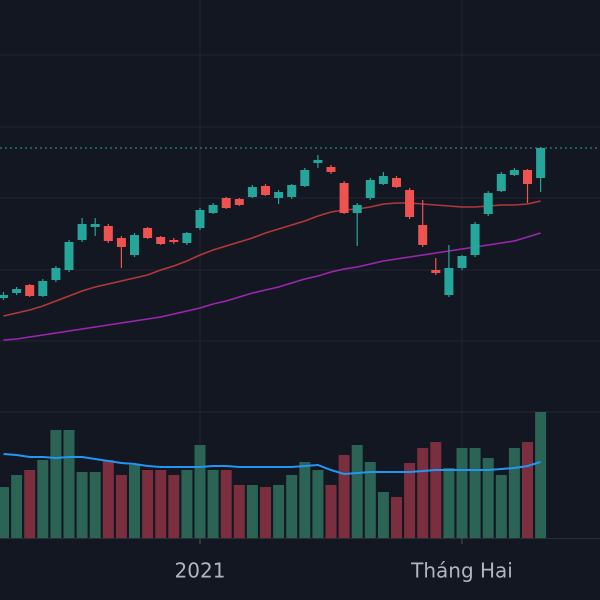 This screenshot has height=600, width=600. What do you see at coordinates (344, 560) in the screenshot?
I see `time-axis: 2021 Tháng Hai` at bounding box center [344, 560].